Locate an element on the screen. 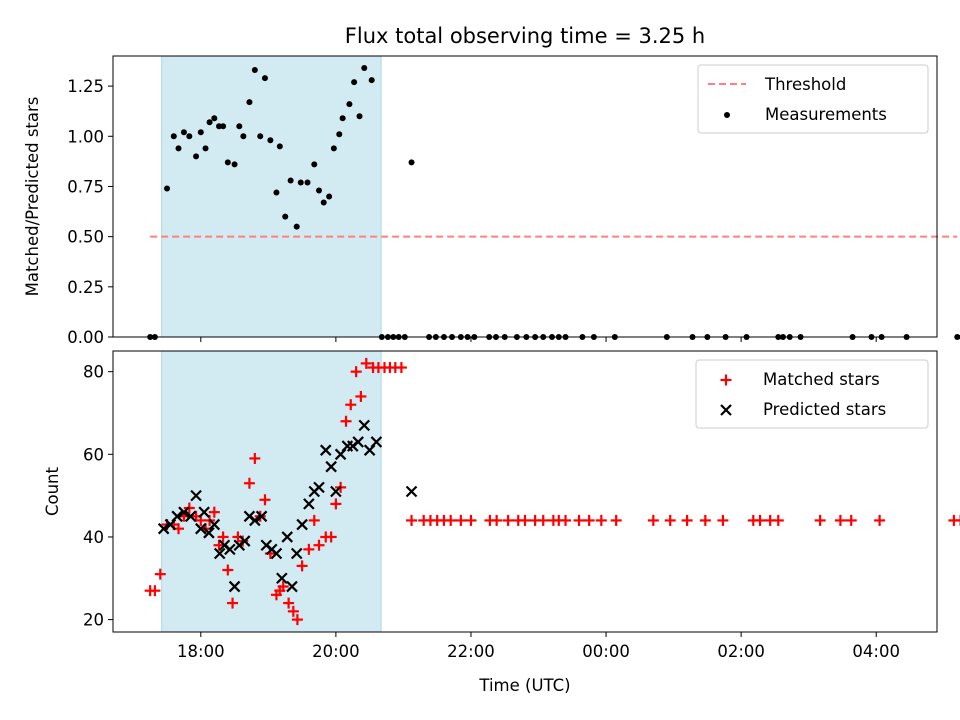  legend-plus is located at coordinates (726, 380).